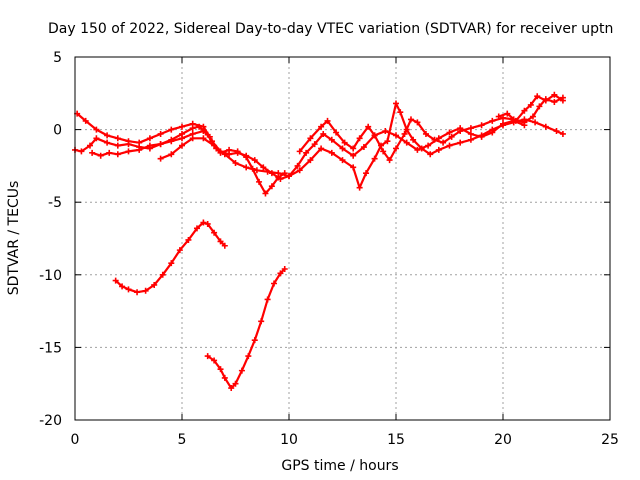 The width and height of the screenshot is (640, 480). Describe the element at coordinates (339, 466) in the screenshot. I see `x-axis-label: GPS time / hours` at that location.